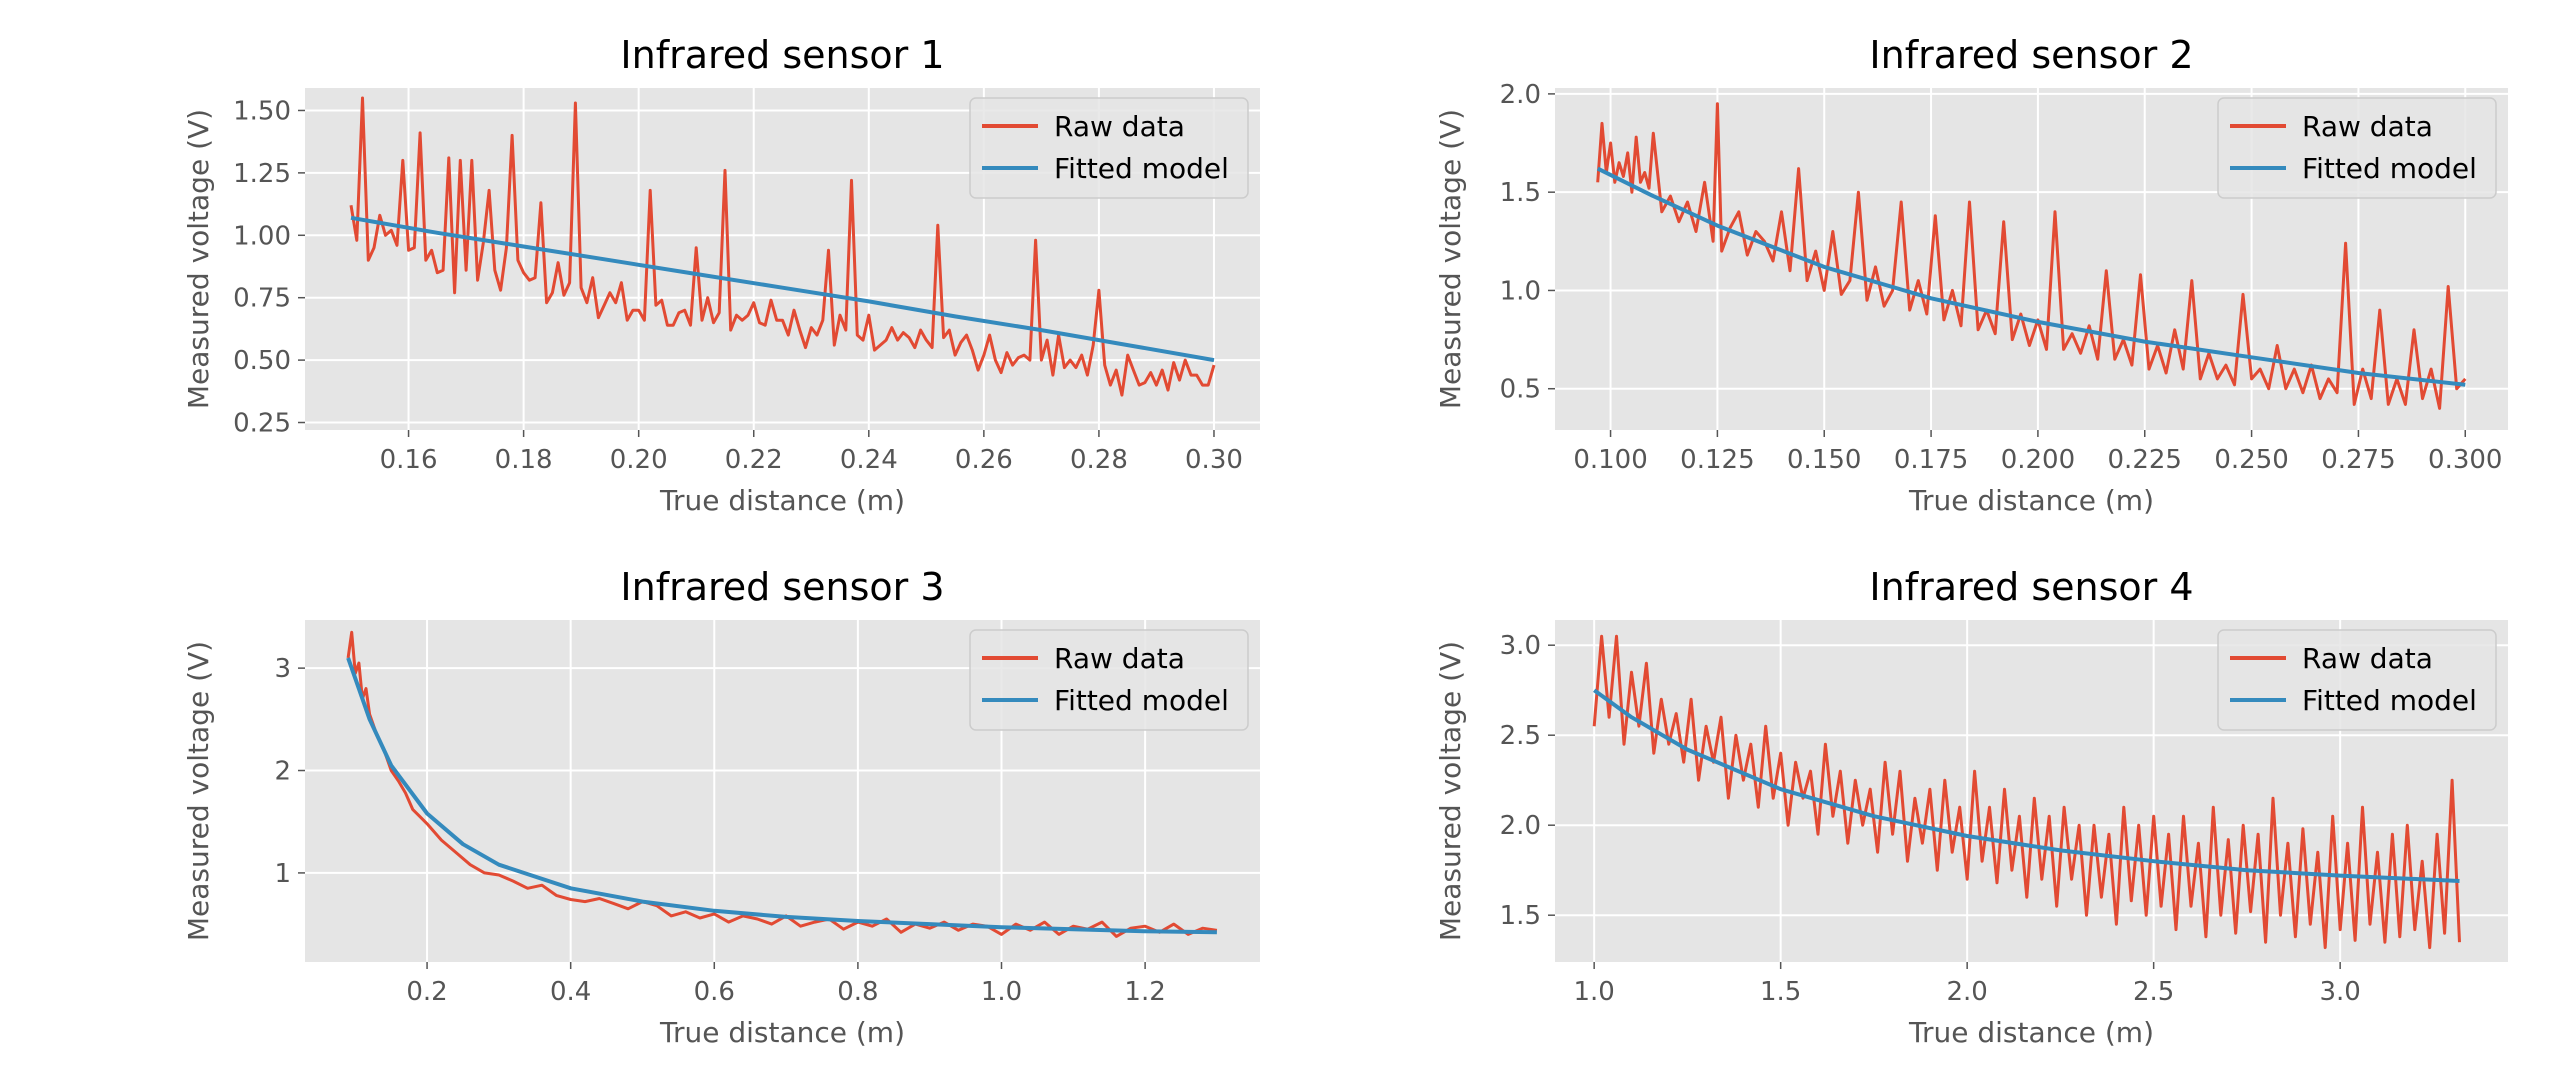 Image resolution: width=2558 pixels, height=1082 pixels. What do you see at coordinates (262, 361) in the screenshot?
I see `y-tick-label: 0.50` at bounding box center [262, 361].